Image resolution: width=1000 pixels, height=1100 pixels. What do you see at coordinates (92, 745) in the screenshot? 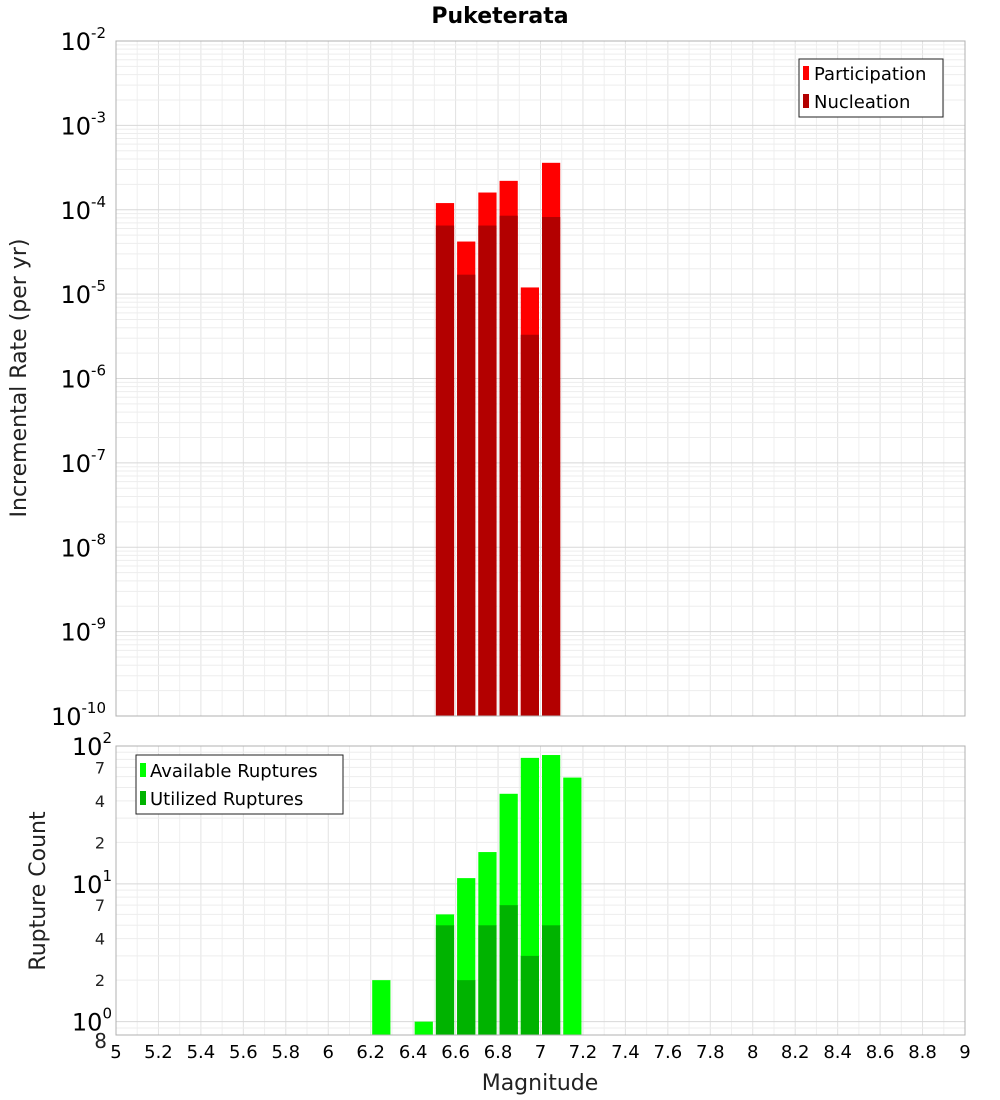
I see `y-tick-label: 10²` at bounding box center [92, 745].